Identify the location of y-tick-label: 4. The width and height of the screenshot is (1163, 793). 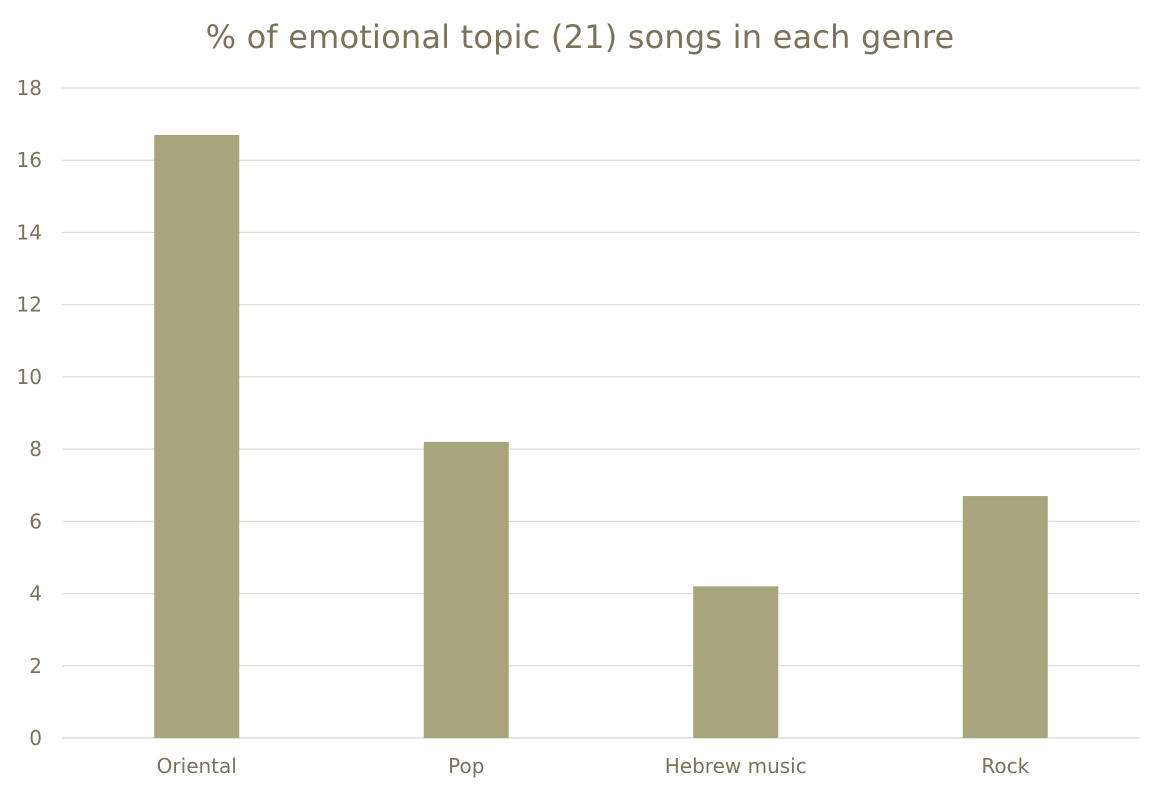
(35, 594).